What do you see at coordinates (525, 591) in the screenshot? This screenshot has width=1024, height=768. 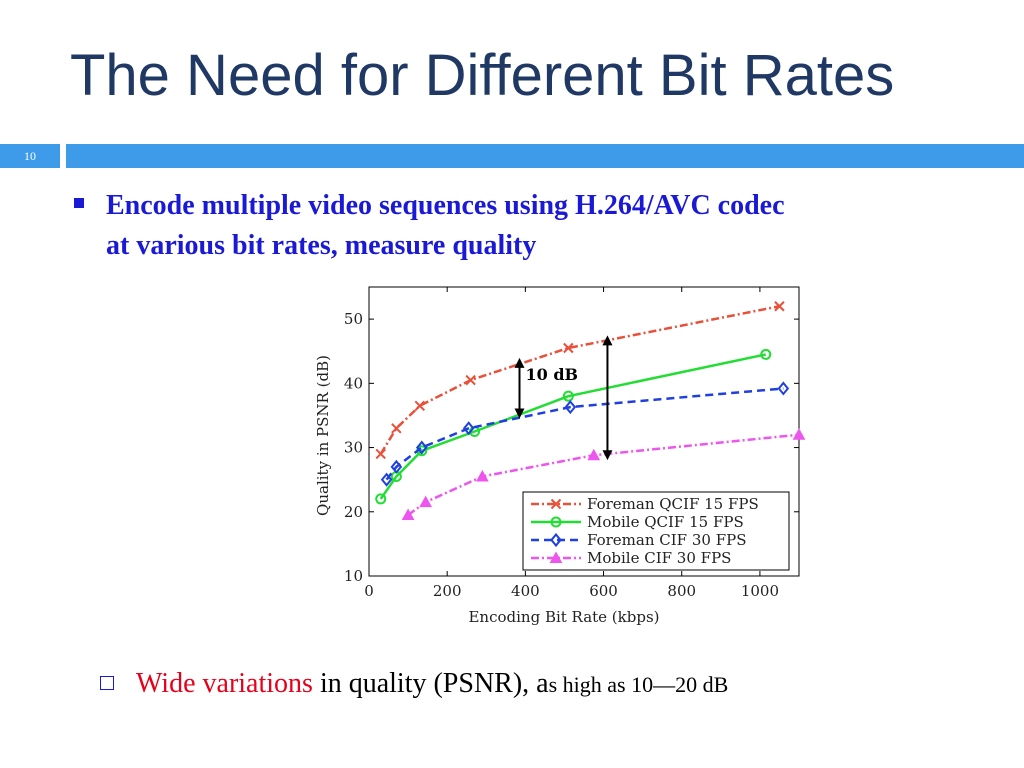 I see `x-tick-label: 400` at bounding box center [525, 591].